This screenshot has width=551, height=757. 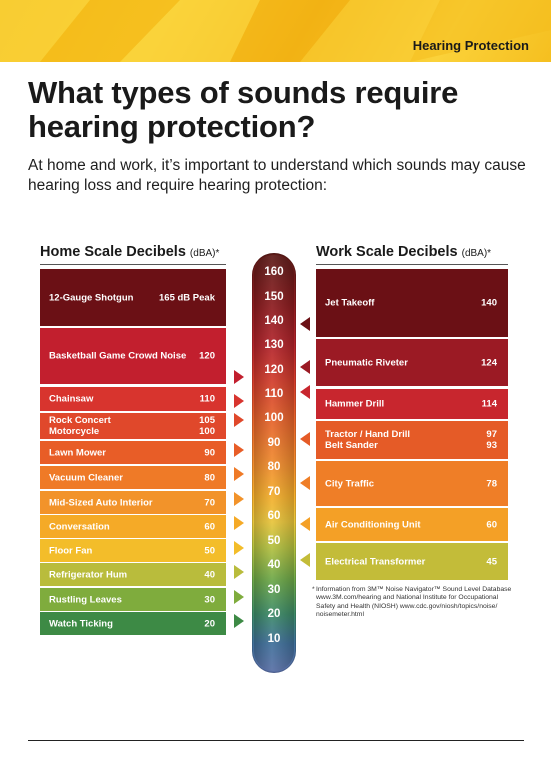 What do you see at coordinates (412, 404) in the screenshot?
I see `work-item: Hammer Drill 114` at bounding box center [412, 404].